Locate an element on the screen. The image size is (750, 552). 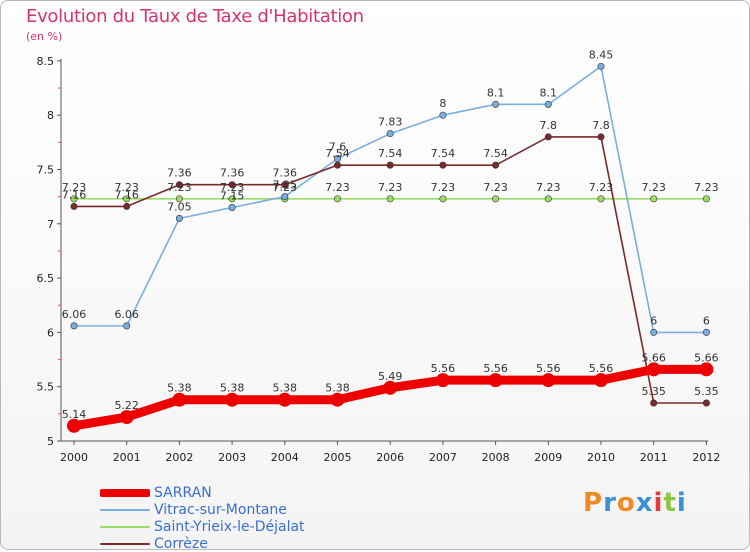
x-tick-label: 2010 is located at coordinates (601, 457).